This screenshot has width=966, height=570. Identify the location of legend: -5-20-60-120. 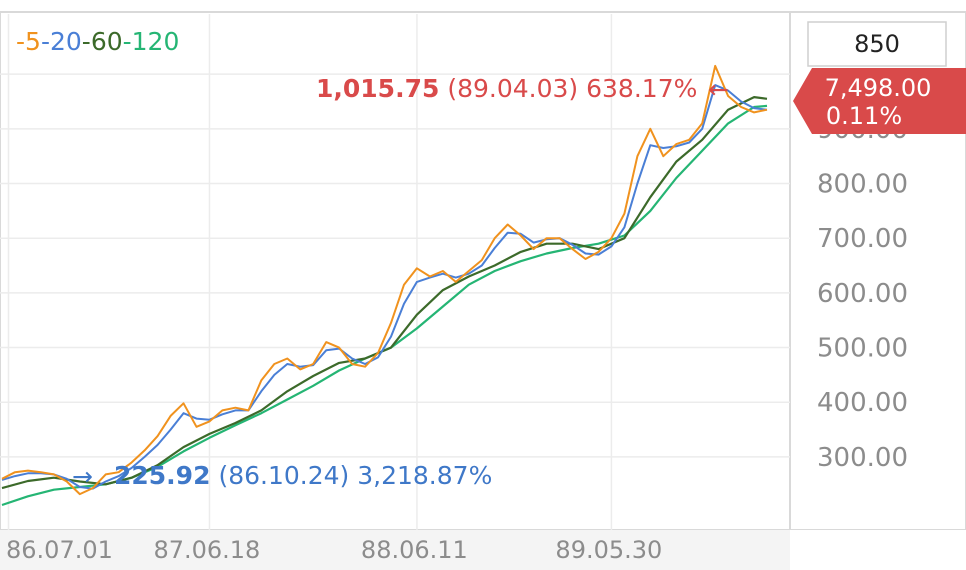
(97, 41).